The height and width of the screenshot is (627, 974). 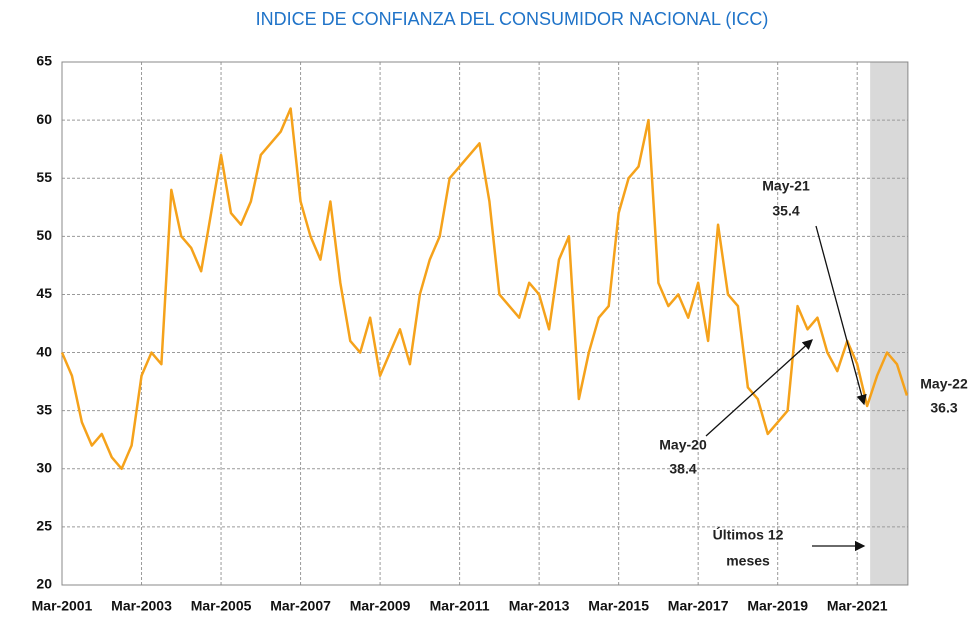 I want to click on x-tick-label: Mar-2005, so click(x=221, y=606).